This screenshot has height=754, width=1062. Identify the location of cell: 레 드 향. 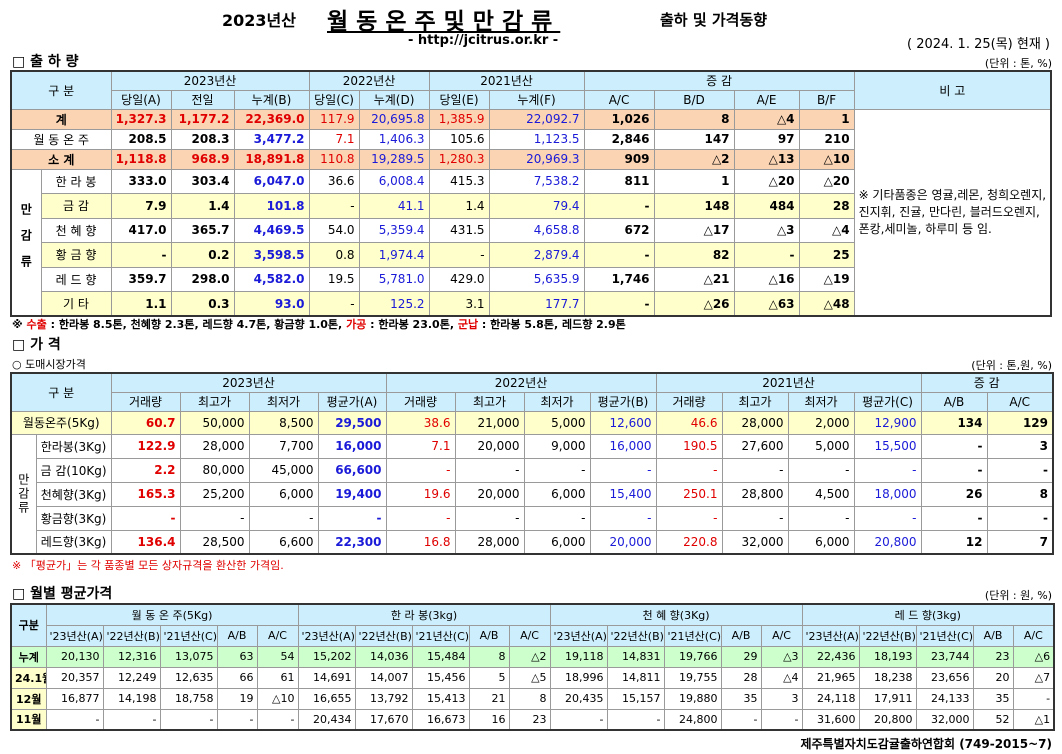
(76, 279).